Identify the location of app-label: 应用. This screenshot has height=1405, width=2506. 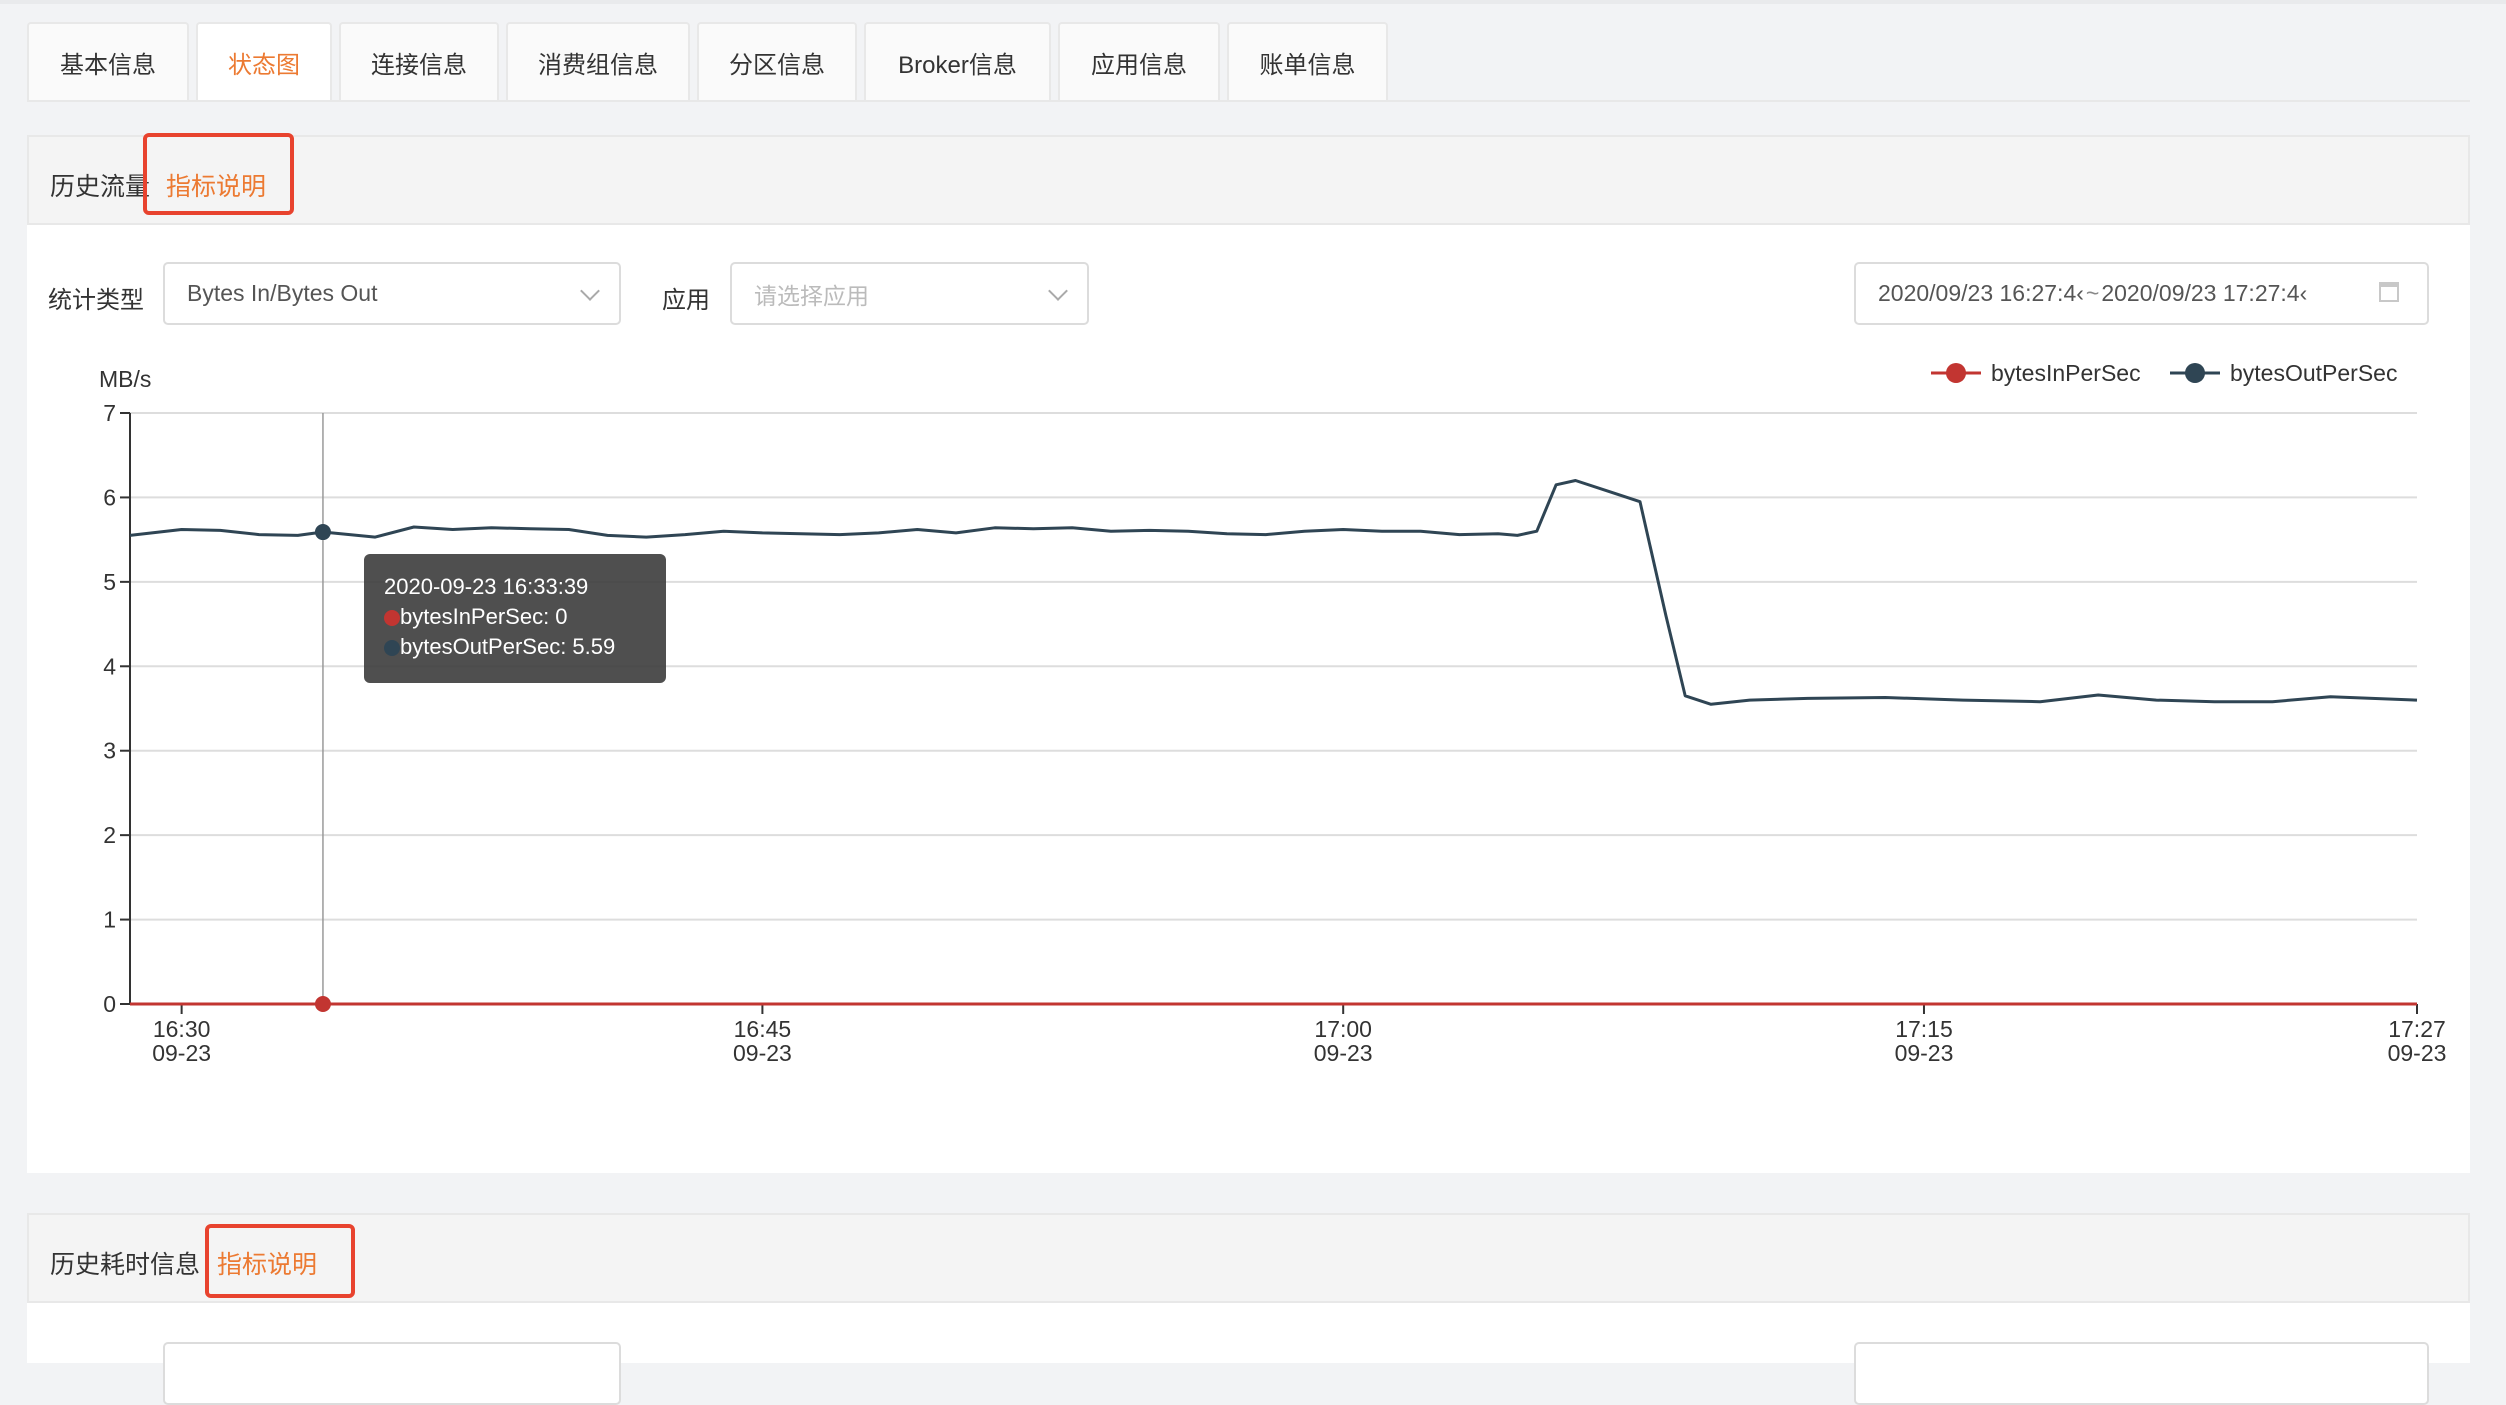
(686, 300).